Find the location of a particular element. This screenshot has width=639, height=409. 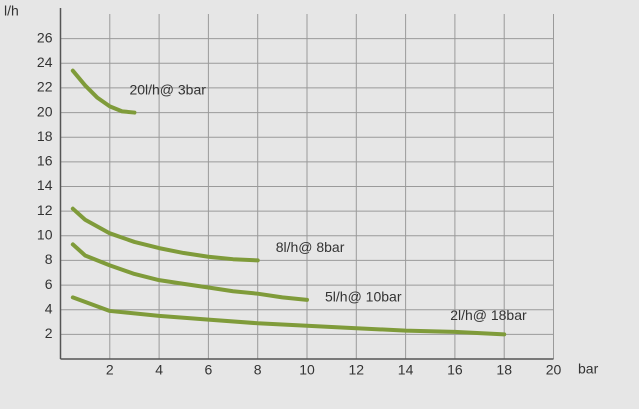

series-label: 2l/h@ 18bar is located at coordinates (488, 315).